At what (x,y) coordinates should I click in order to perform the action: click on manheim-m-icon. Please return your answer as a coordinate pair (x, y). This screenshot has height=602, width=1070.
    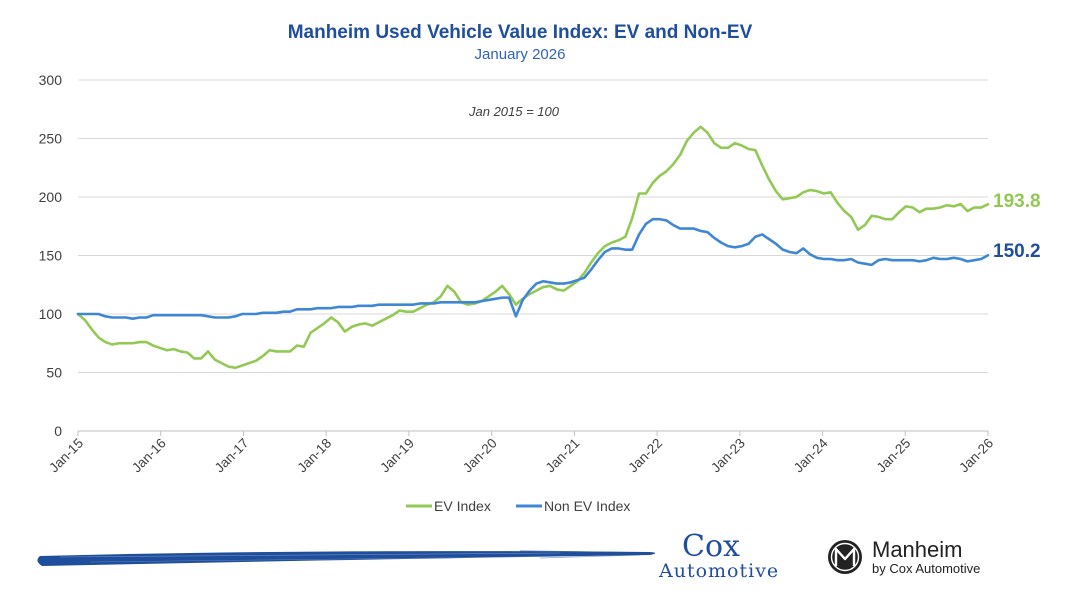
    Looking at the image, I should click on (845, 557).